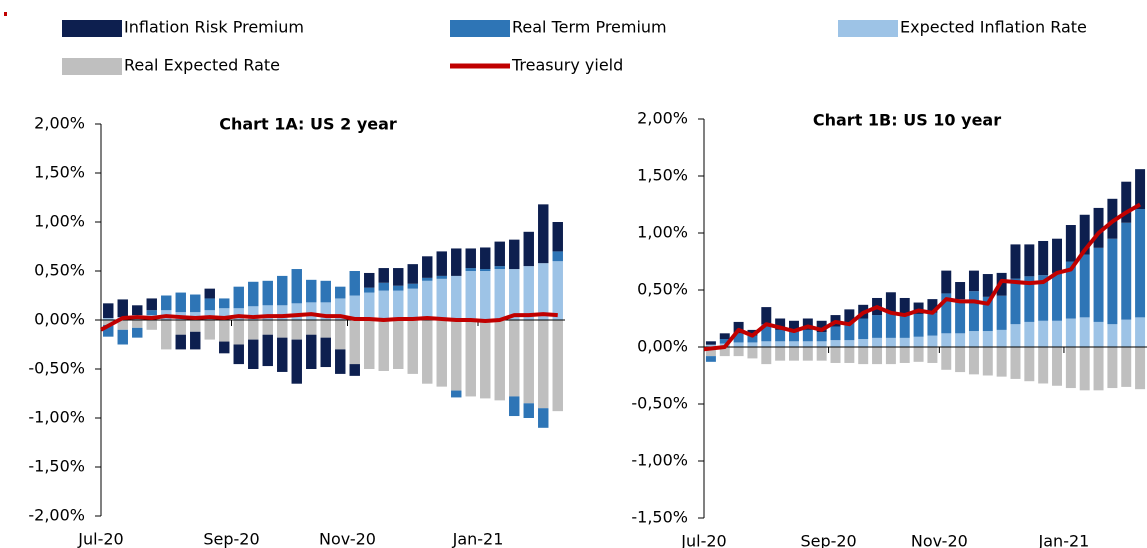 This screenshot has height=548, width=1147. Describe the element at coordinates (993, 27) in the screenshot. I see `legend-label: Expected Inflation Rate` at that location.